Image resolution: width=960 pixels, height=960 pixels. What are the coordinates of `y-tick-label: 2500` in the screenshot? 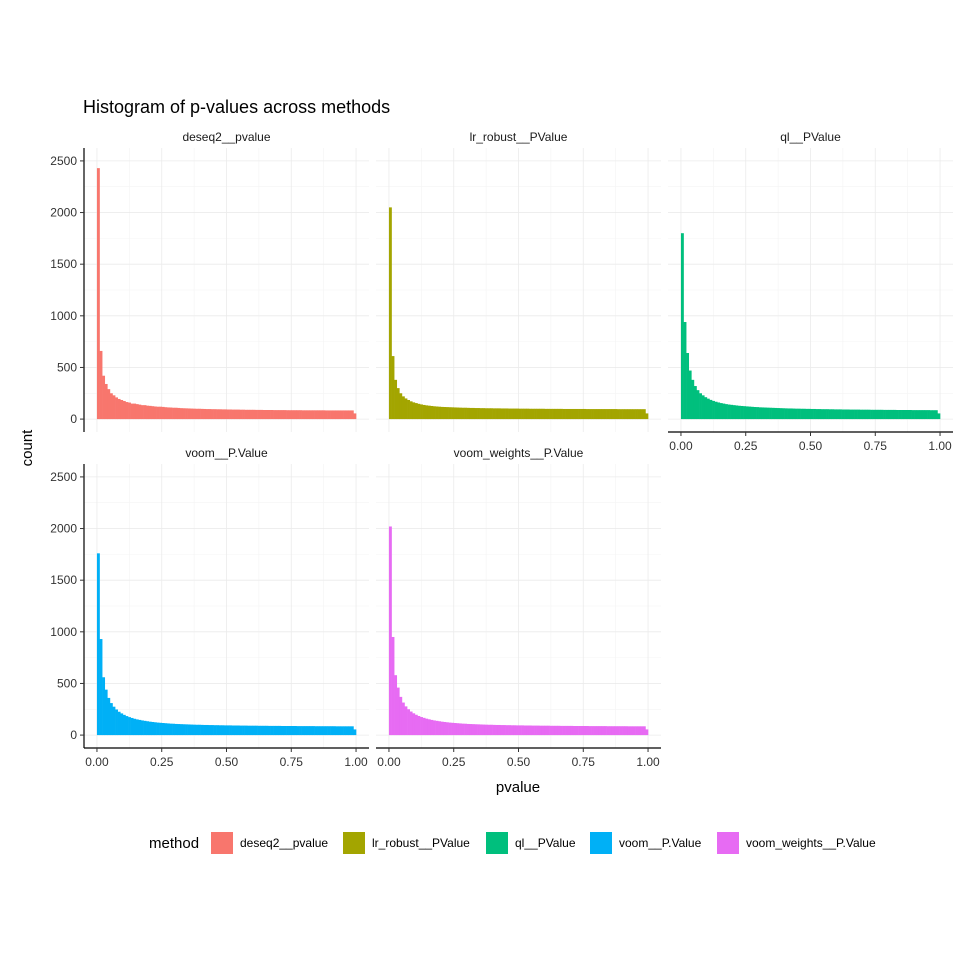 It's located at (63, 161).